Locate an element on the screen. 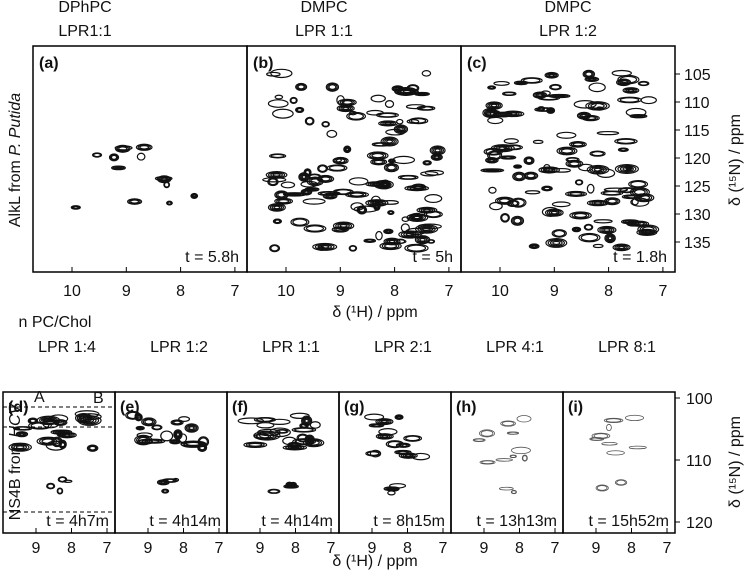 This screenshot has width=750, height=577. row-label: AlkL from P. Putida is located at coordinates (15, 160).